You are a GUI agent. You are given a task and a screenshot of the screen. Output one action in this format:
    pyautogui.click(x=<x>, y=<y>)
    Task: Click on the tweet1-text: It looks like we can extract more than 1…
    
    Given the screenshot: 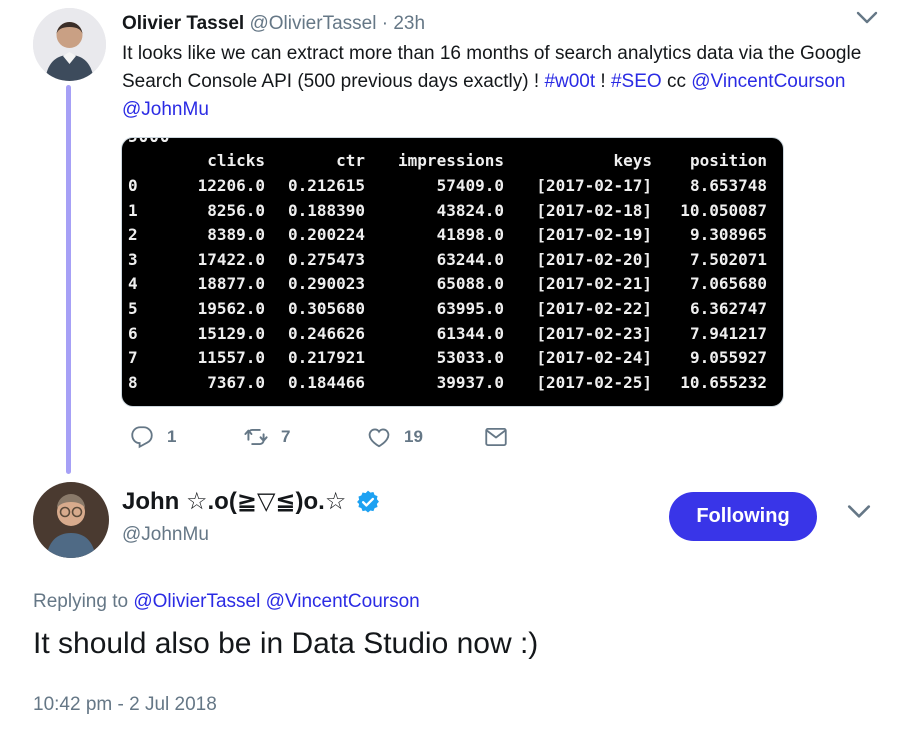 What is the action you would take?
    pyautogui.click(x=492, y=81)
    